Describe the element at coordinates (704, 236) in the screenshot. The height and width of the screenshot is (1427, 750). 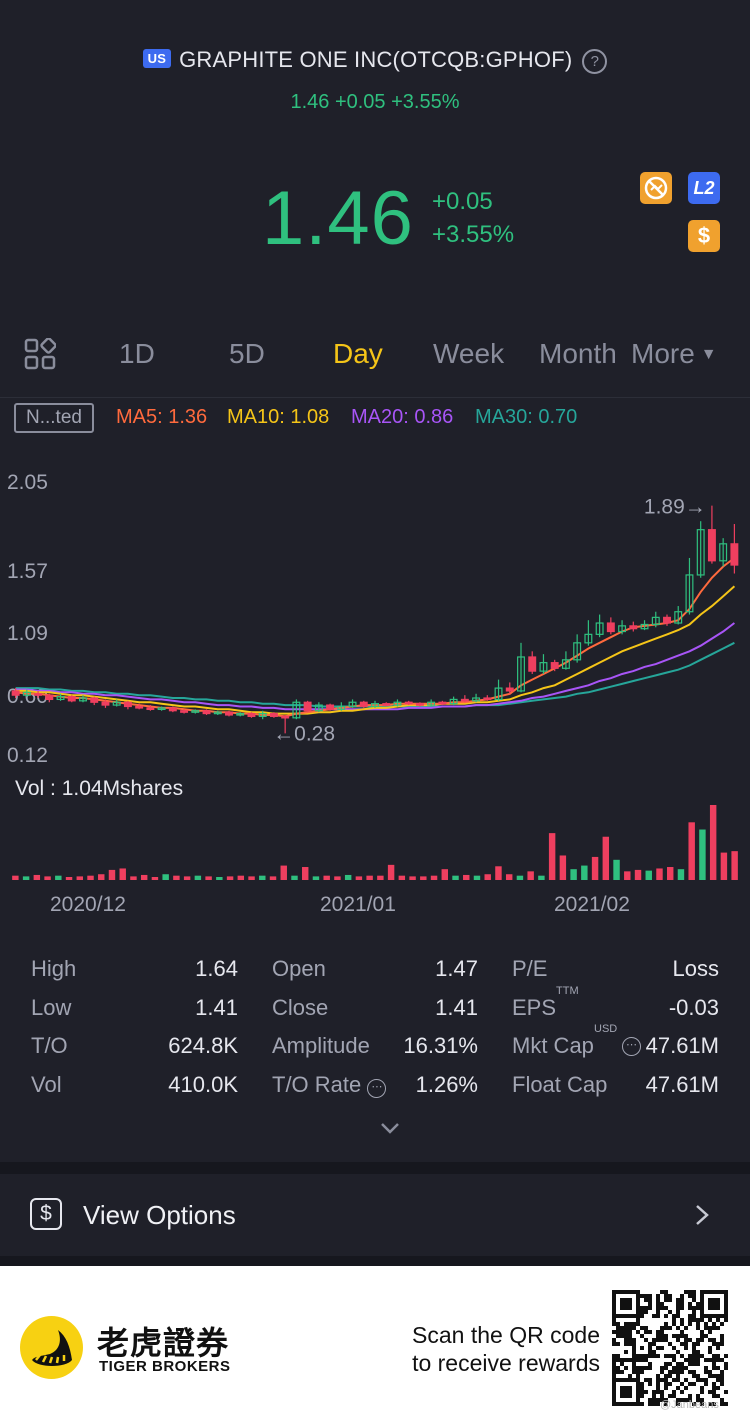
I see `usd-icon: $` at that location.